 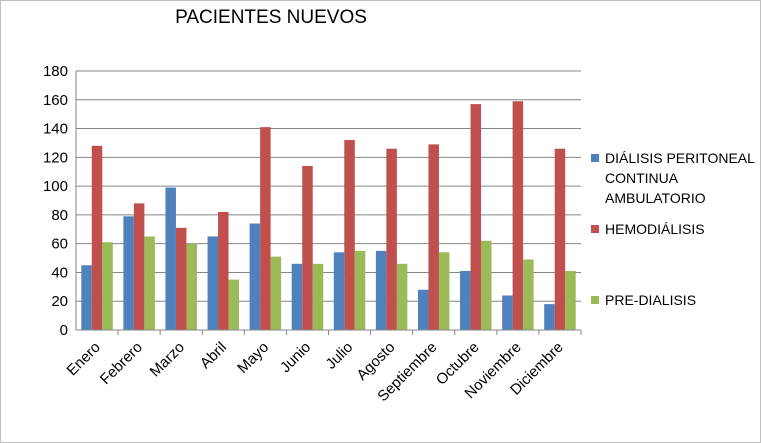 What do you see at coordinates (84, 359) in the screenshot?
I see `x-tick-label: Enero` at bounding box center [84, 359].